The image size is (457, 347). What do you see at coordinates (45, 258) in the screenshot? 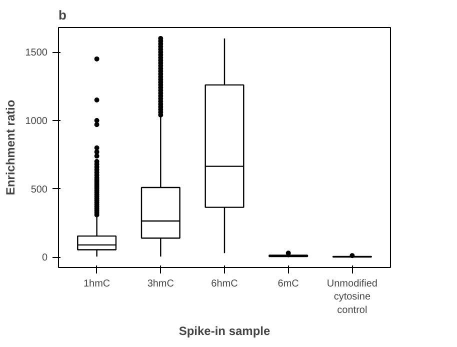
I see `y-tick-label: 0` at bounding box center [45, 258].